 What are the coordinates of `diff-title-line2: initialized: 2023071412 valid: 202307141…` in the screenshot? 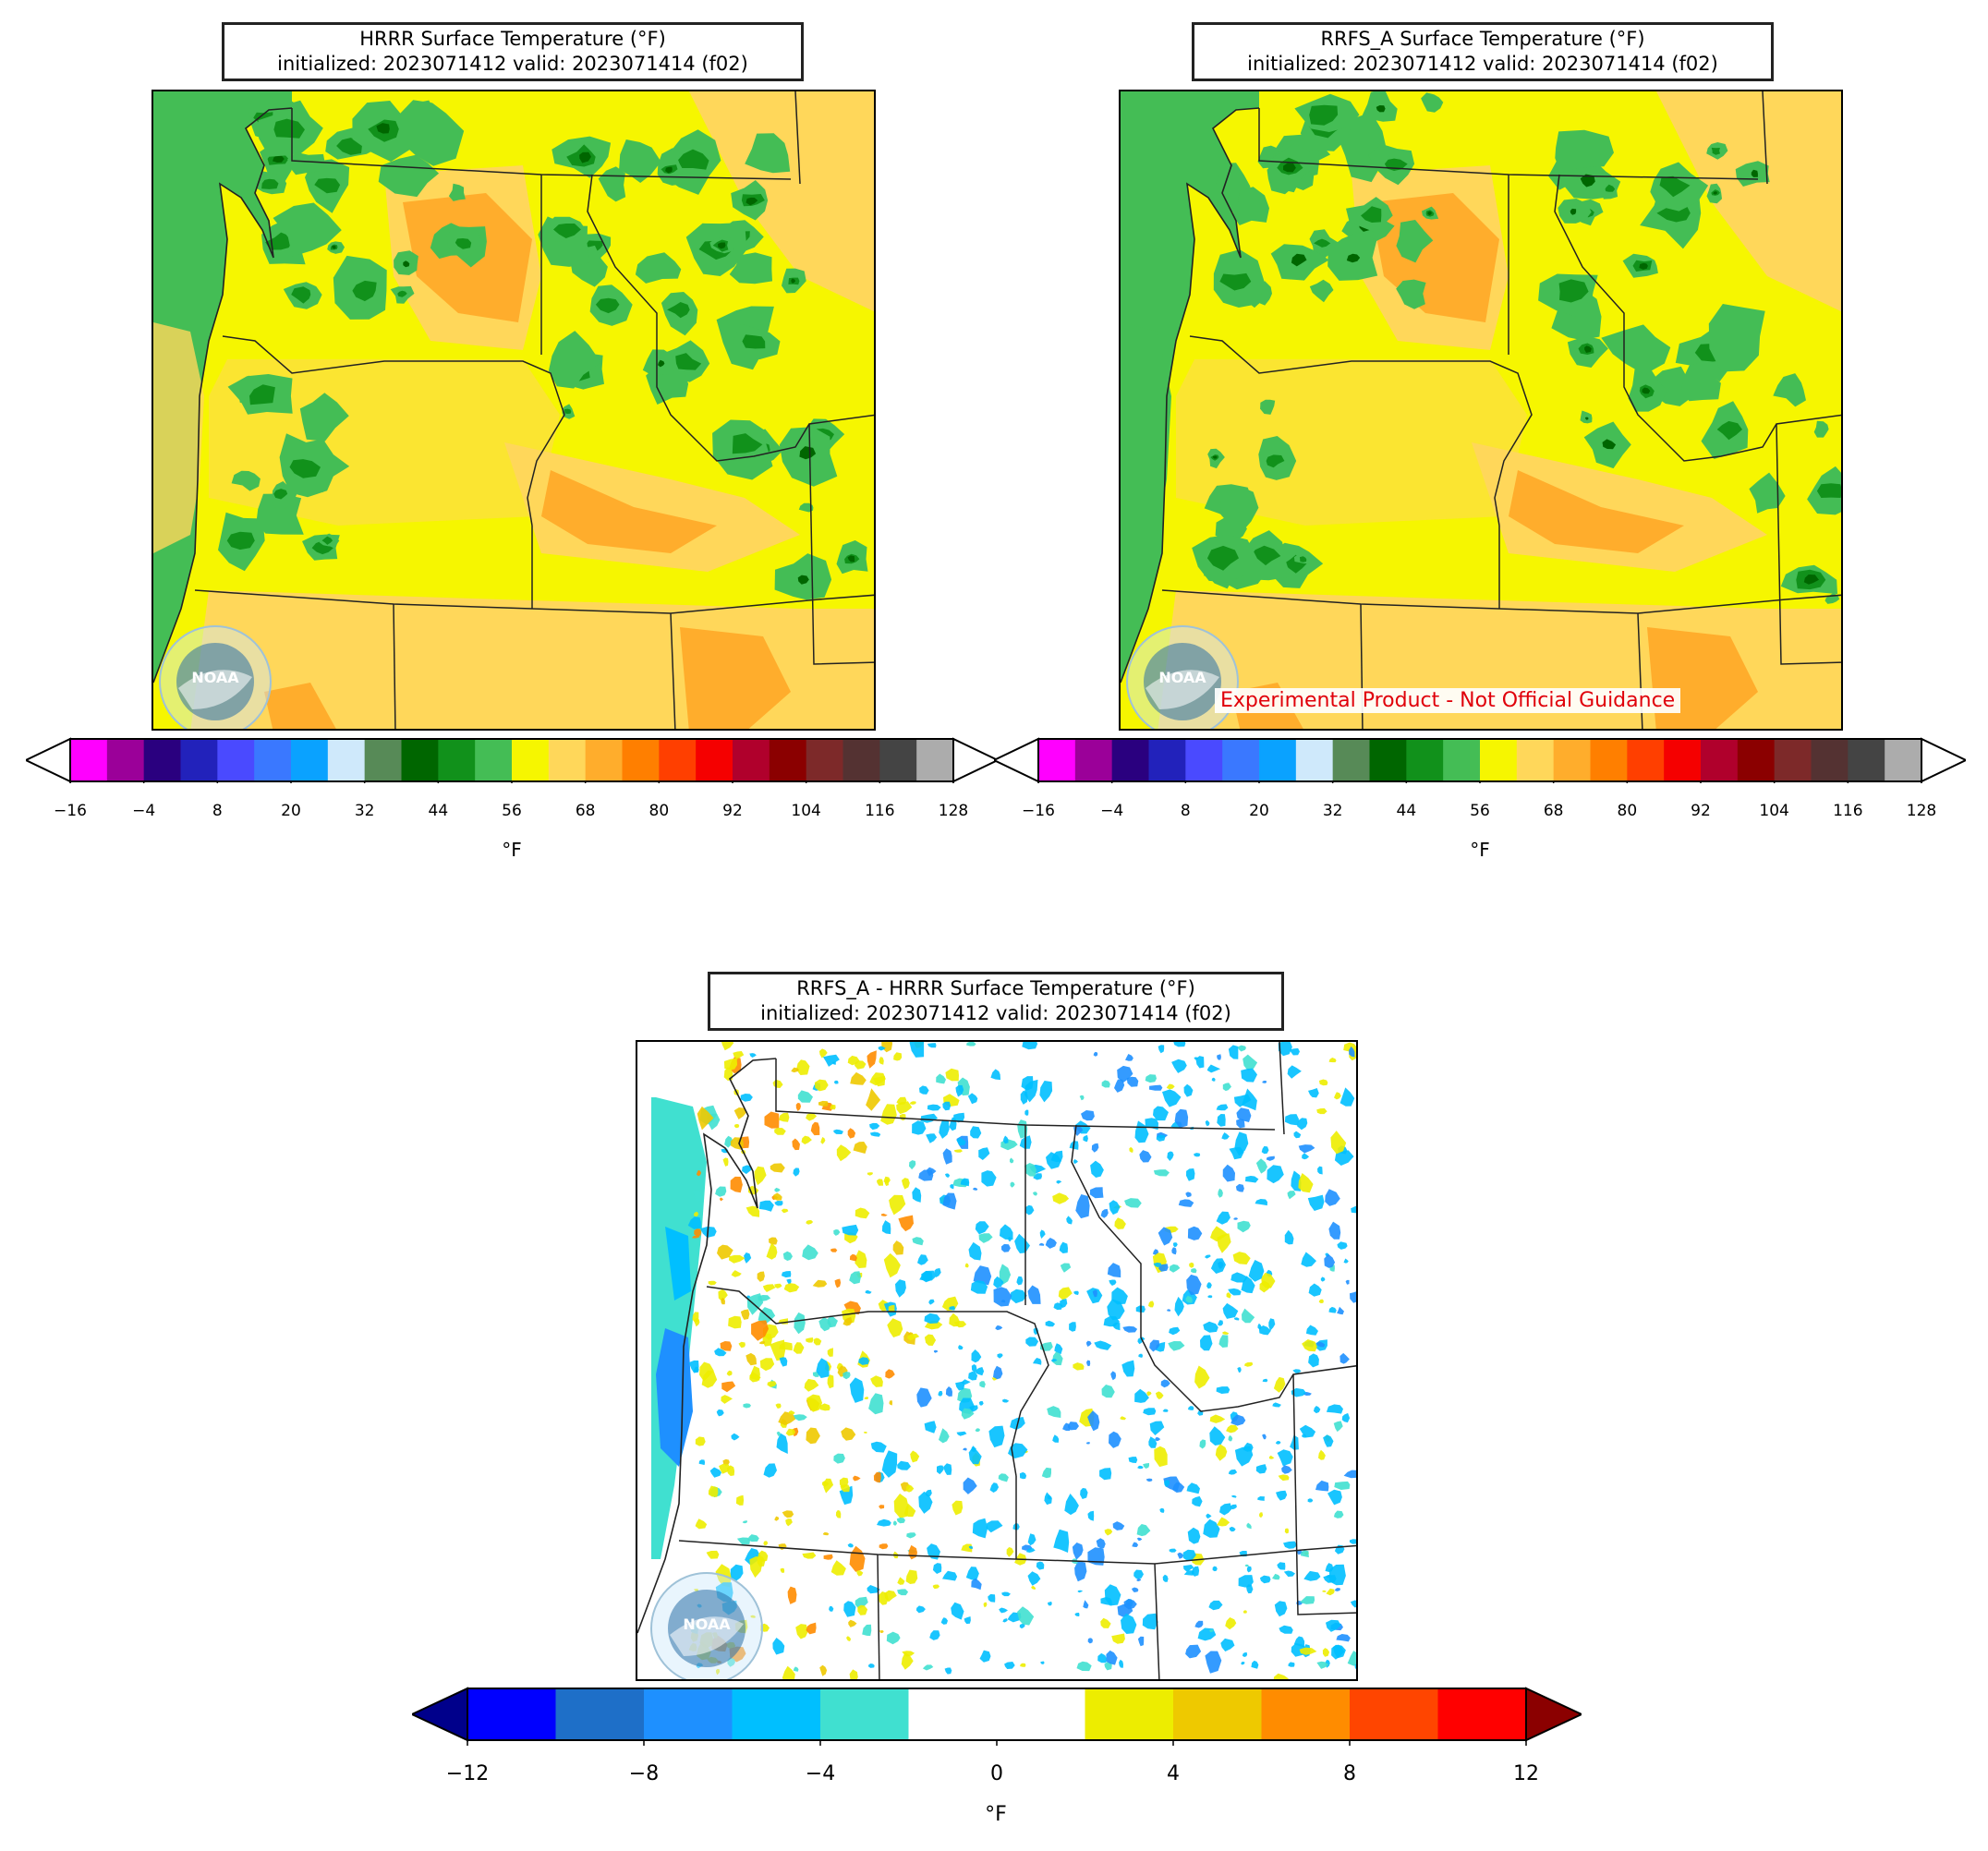 It's located at (995, 1013).